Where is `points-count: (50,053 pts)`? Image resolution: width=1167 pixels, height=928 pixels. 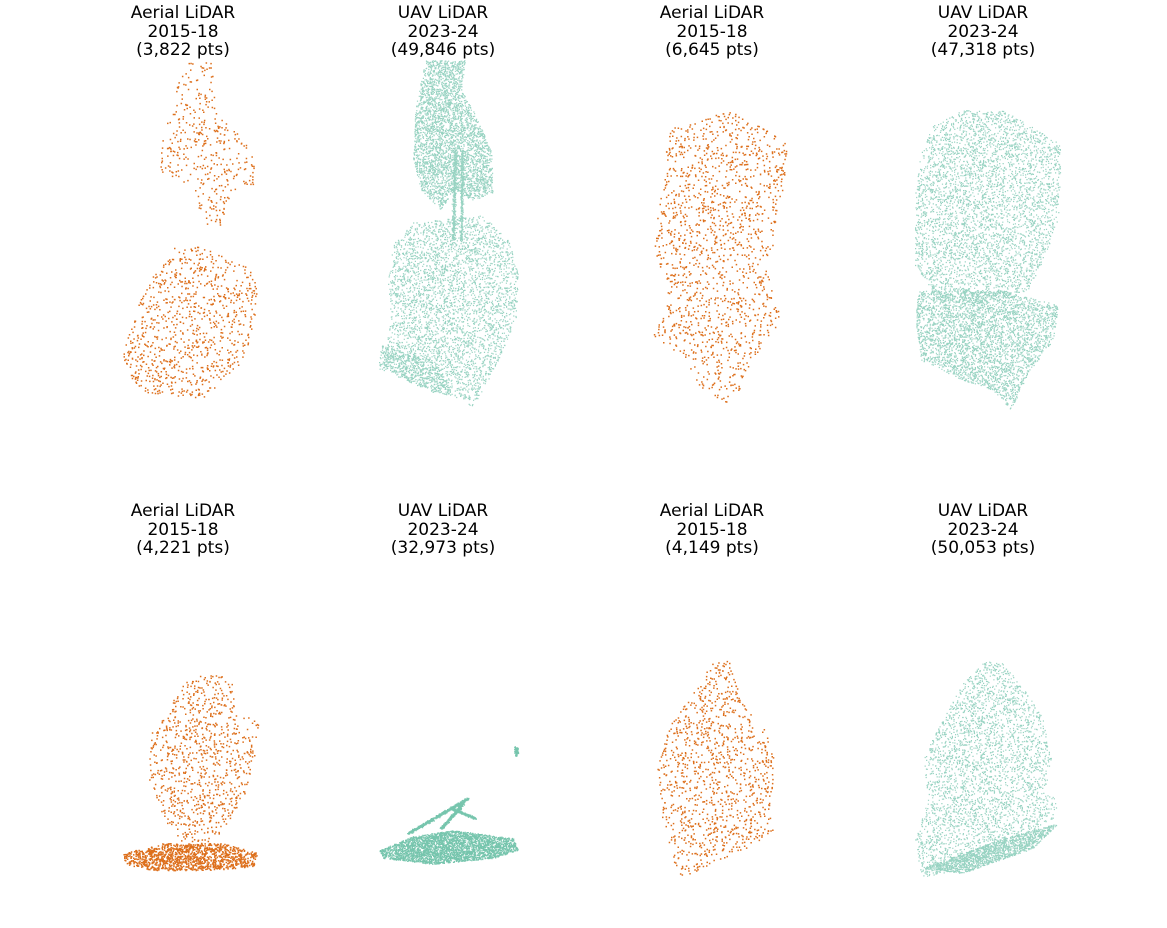
points-count: (50,053 pts) is located at coordinates (983, 548).